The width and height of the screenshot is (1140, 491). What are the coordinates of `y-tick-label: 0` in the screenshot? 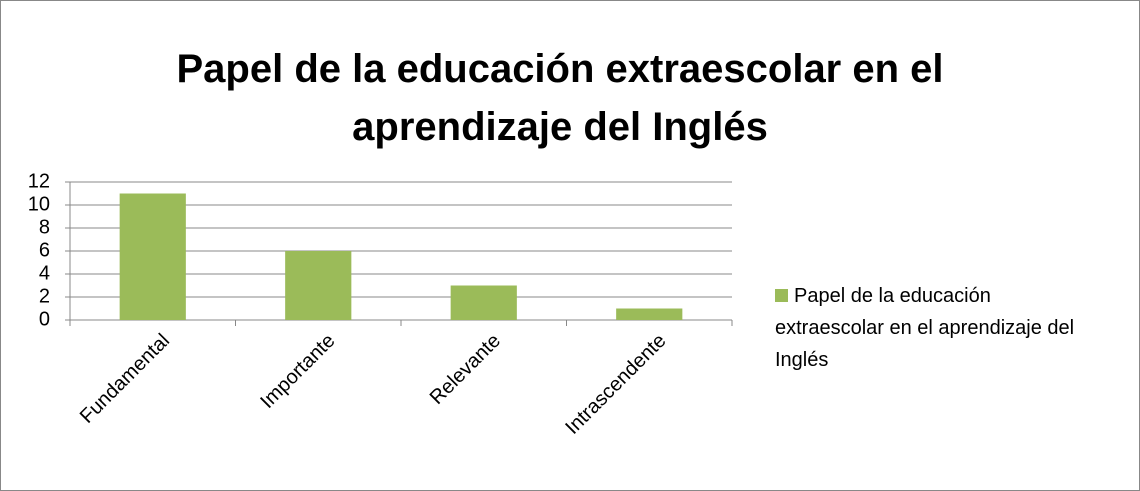 It's located at (44, 319).